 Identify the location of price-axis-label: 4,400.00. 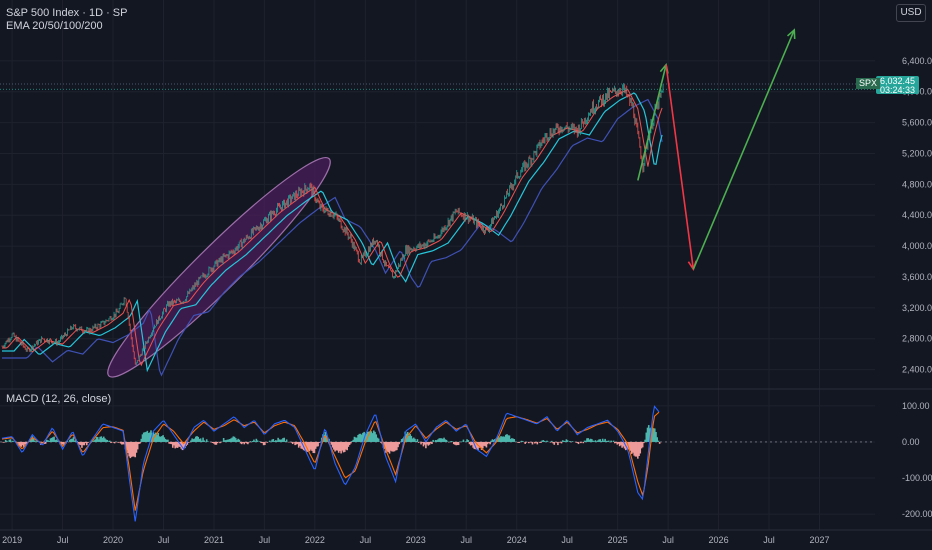
(917, 215).